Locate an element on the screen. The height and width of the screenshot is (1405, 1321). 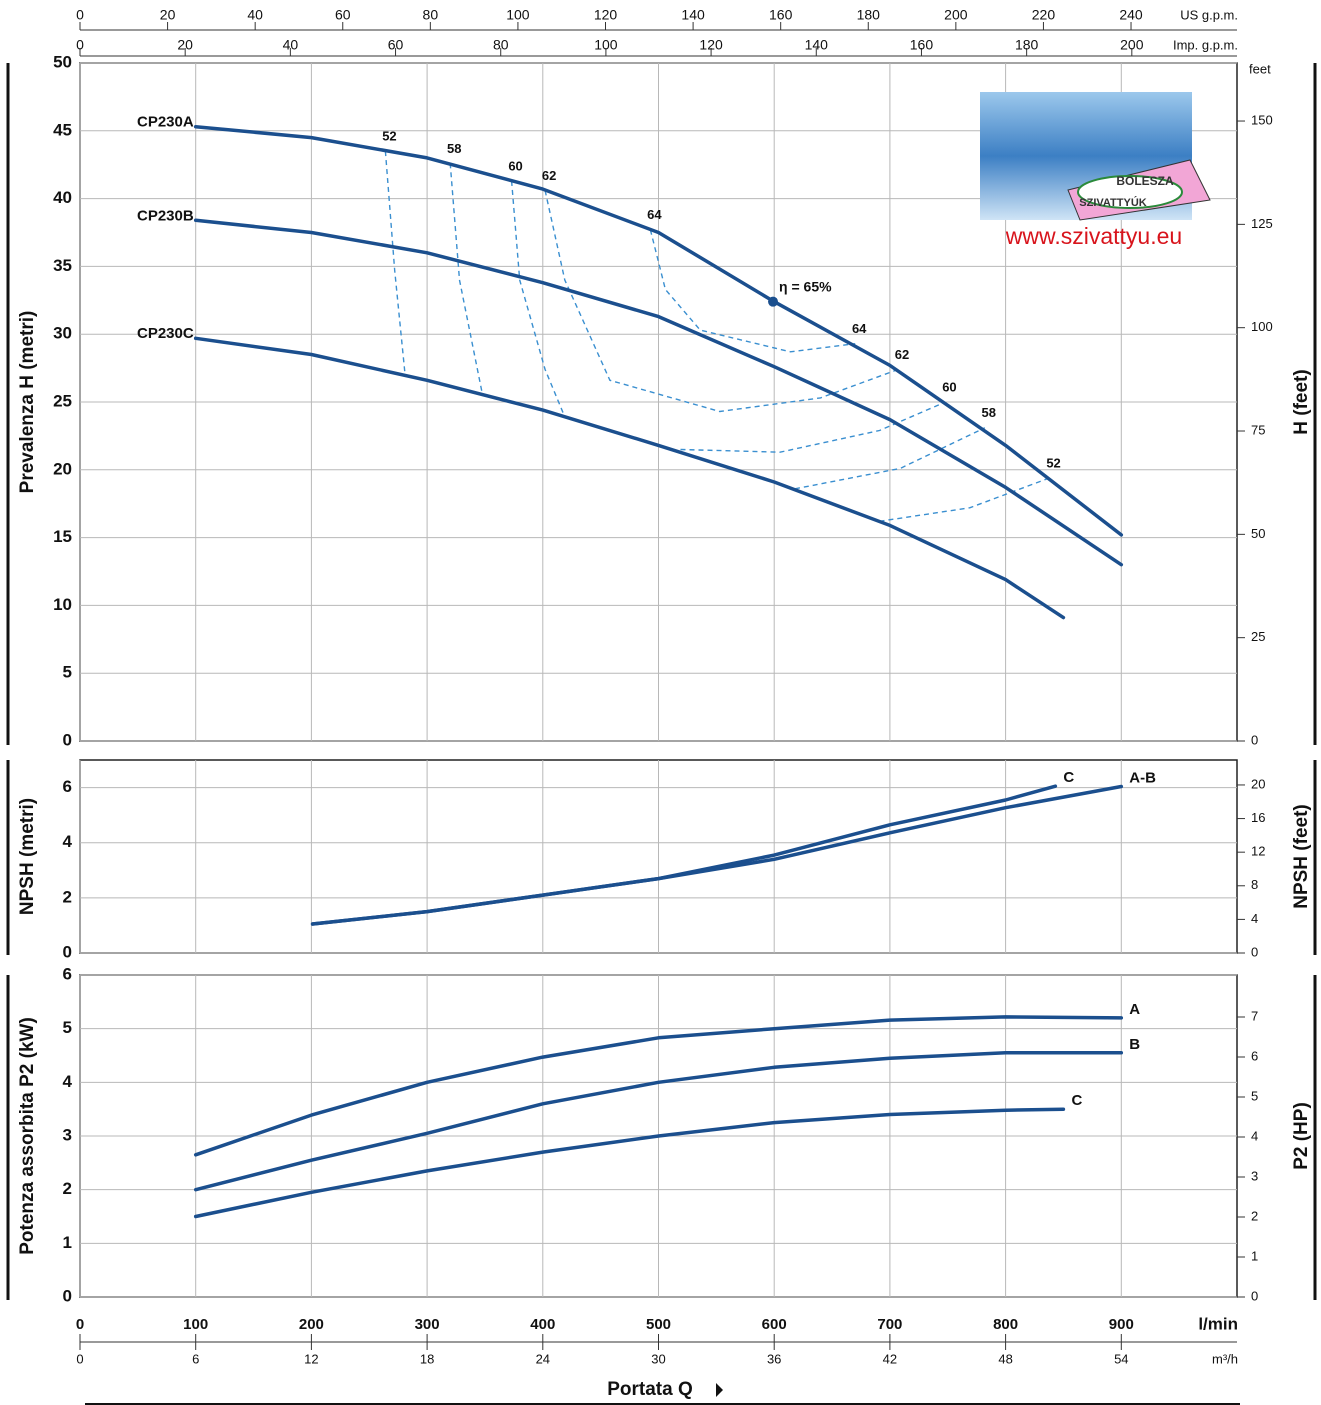
arrow-icon is located at coordinates (719, 1390).